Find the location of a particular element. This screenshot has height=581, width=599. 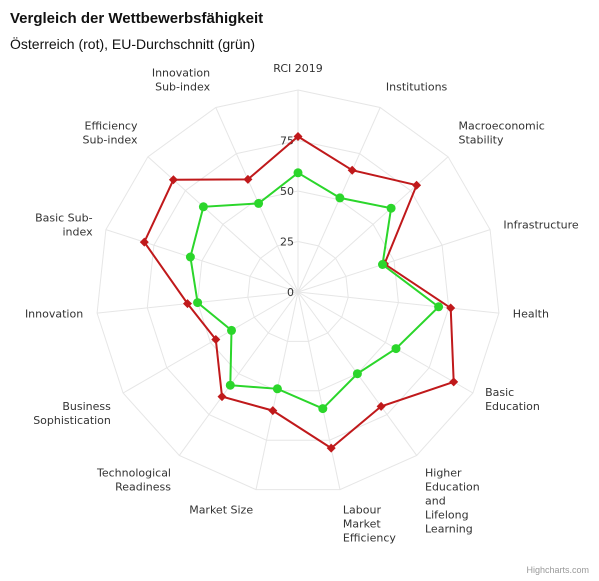

grid-ring is located at coordinates (298, 291).